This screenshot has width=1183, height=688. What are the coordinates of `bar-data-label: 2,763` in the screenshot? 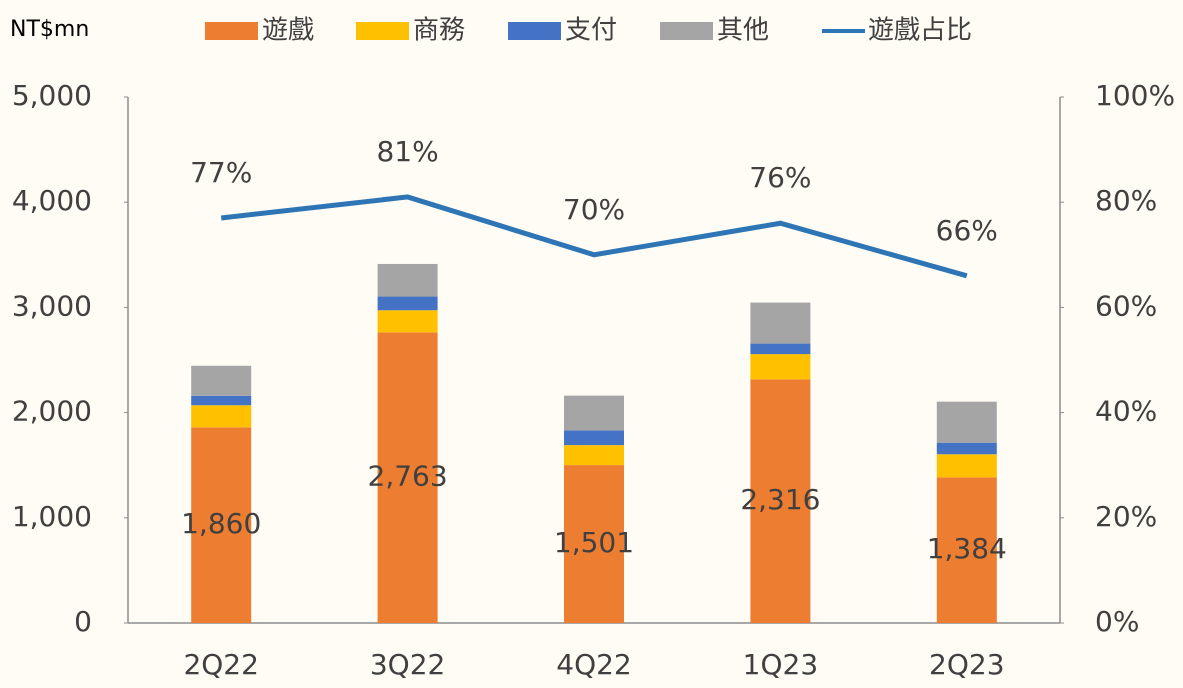 It's located at (408, 476).